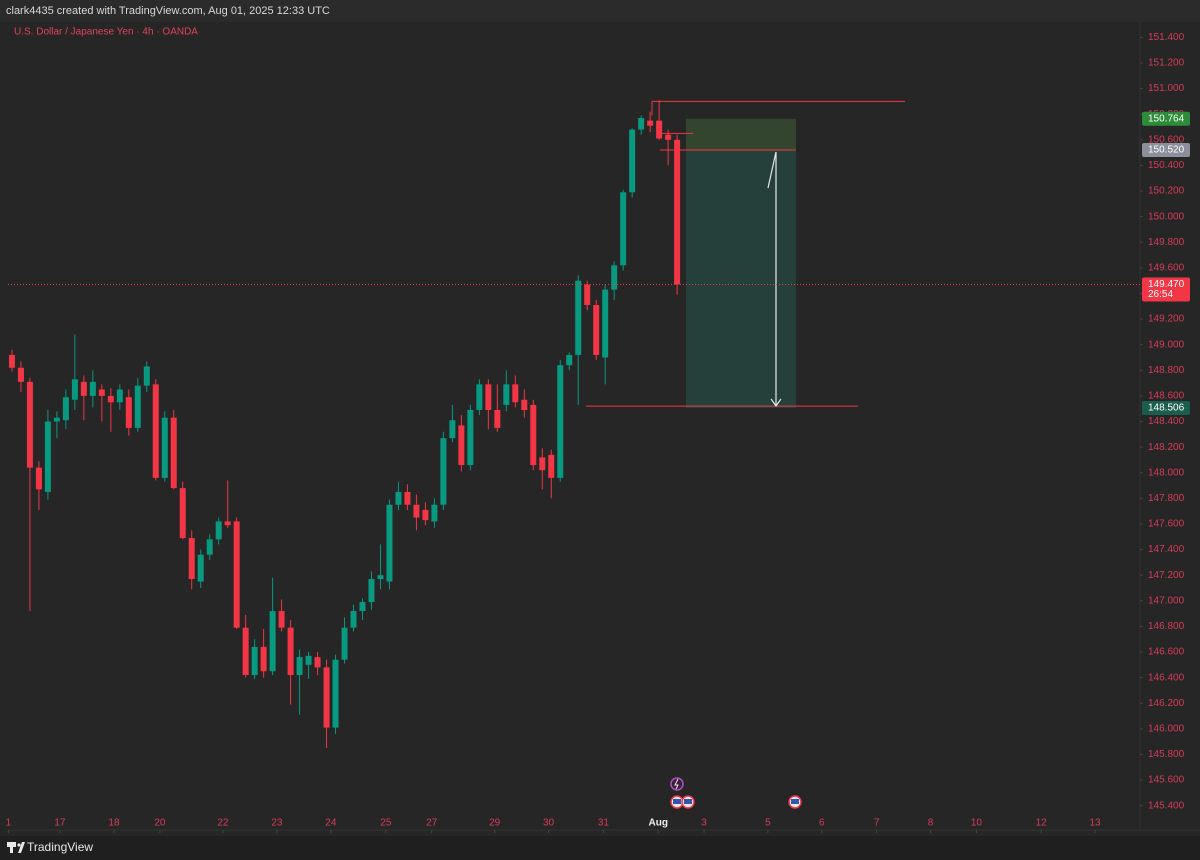 The height and width of the screenshot is (860, 1200). I want to click on stop-price-label: 150.764, so click(1166, 118).